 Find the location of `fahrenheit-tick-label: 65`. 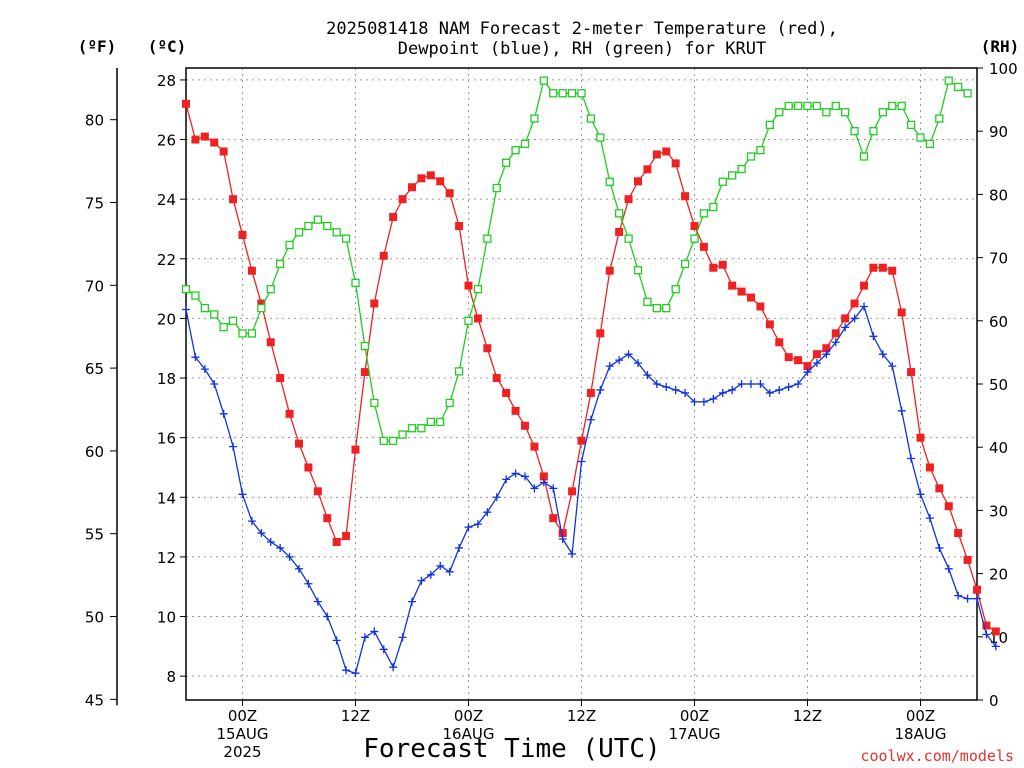

fahrenheit-tick-label: 65 is located at coordinates (94, 369).